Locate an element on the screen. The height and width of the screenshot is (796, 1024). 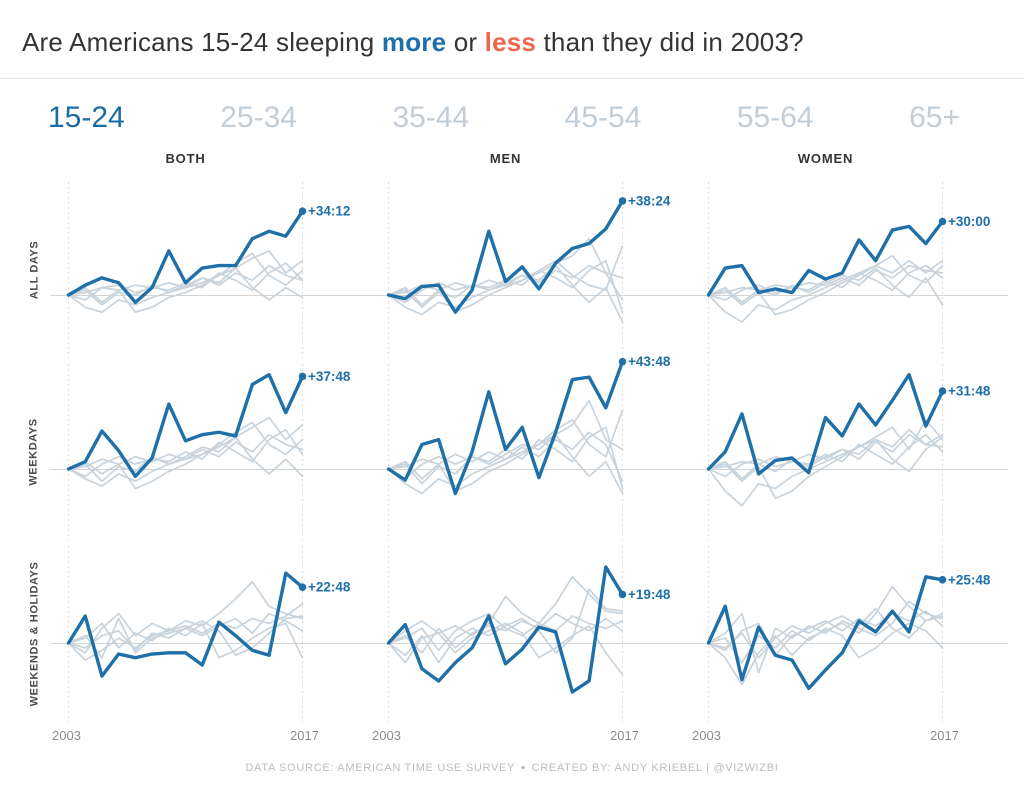
line-chart-weekends-holidays-women: +25:48 is located at coordinates (848, 634).